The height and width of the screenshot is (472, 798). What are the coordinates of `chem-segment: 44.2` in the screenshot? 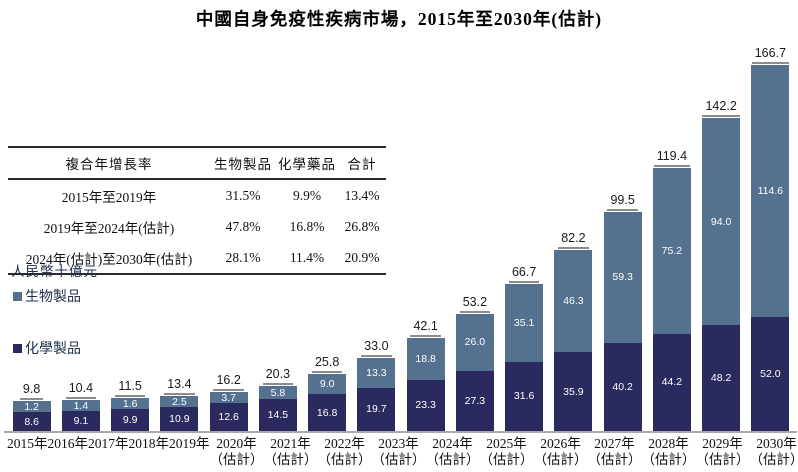 It's located at (671, 382).